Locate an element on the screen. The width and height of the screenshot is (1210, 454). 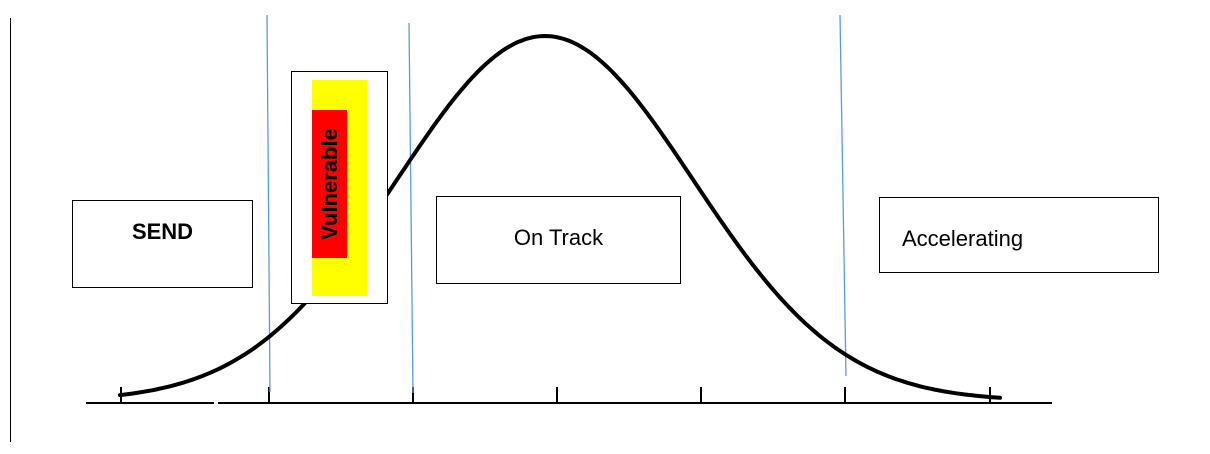
accelerating-band-box: Accelerating is located at coordinates (1019, 235).